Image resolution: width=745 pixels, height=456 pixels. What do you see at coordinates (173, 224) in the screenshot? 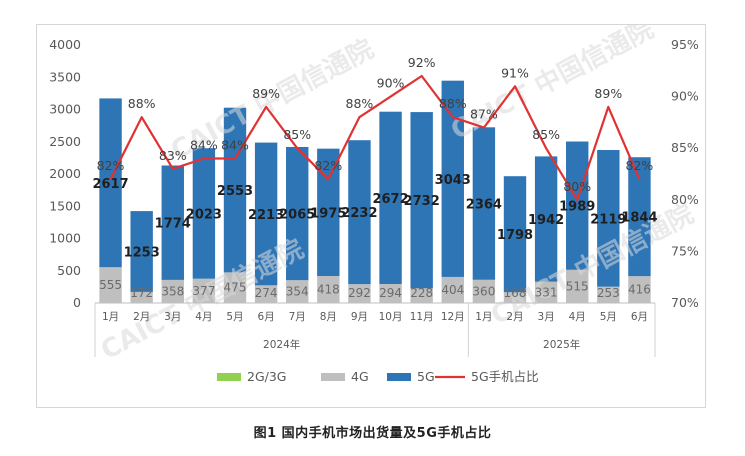
I see `data-label-5g: 1774` at bounding box center [173, 224].